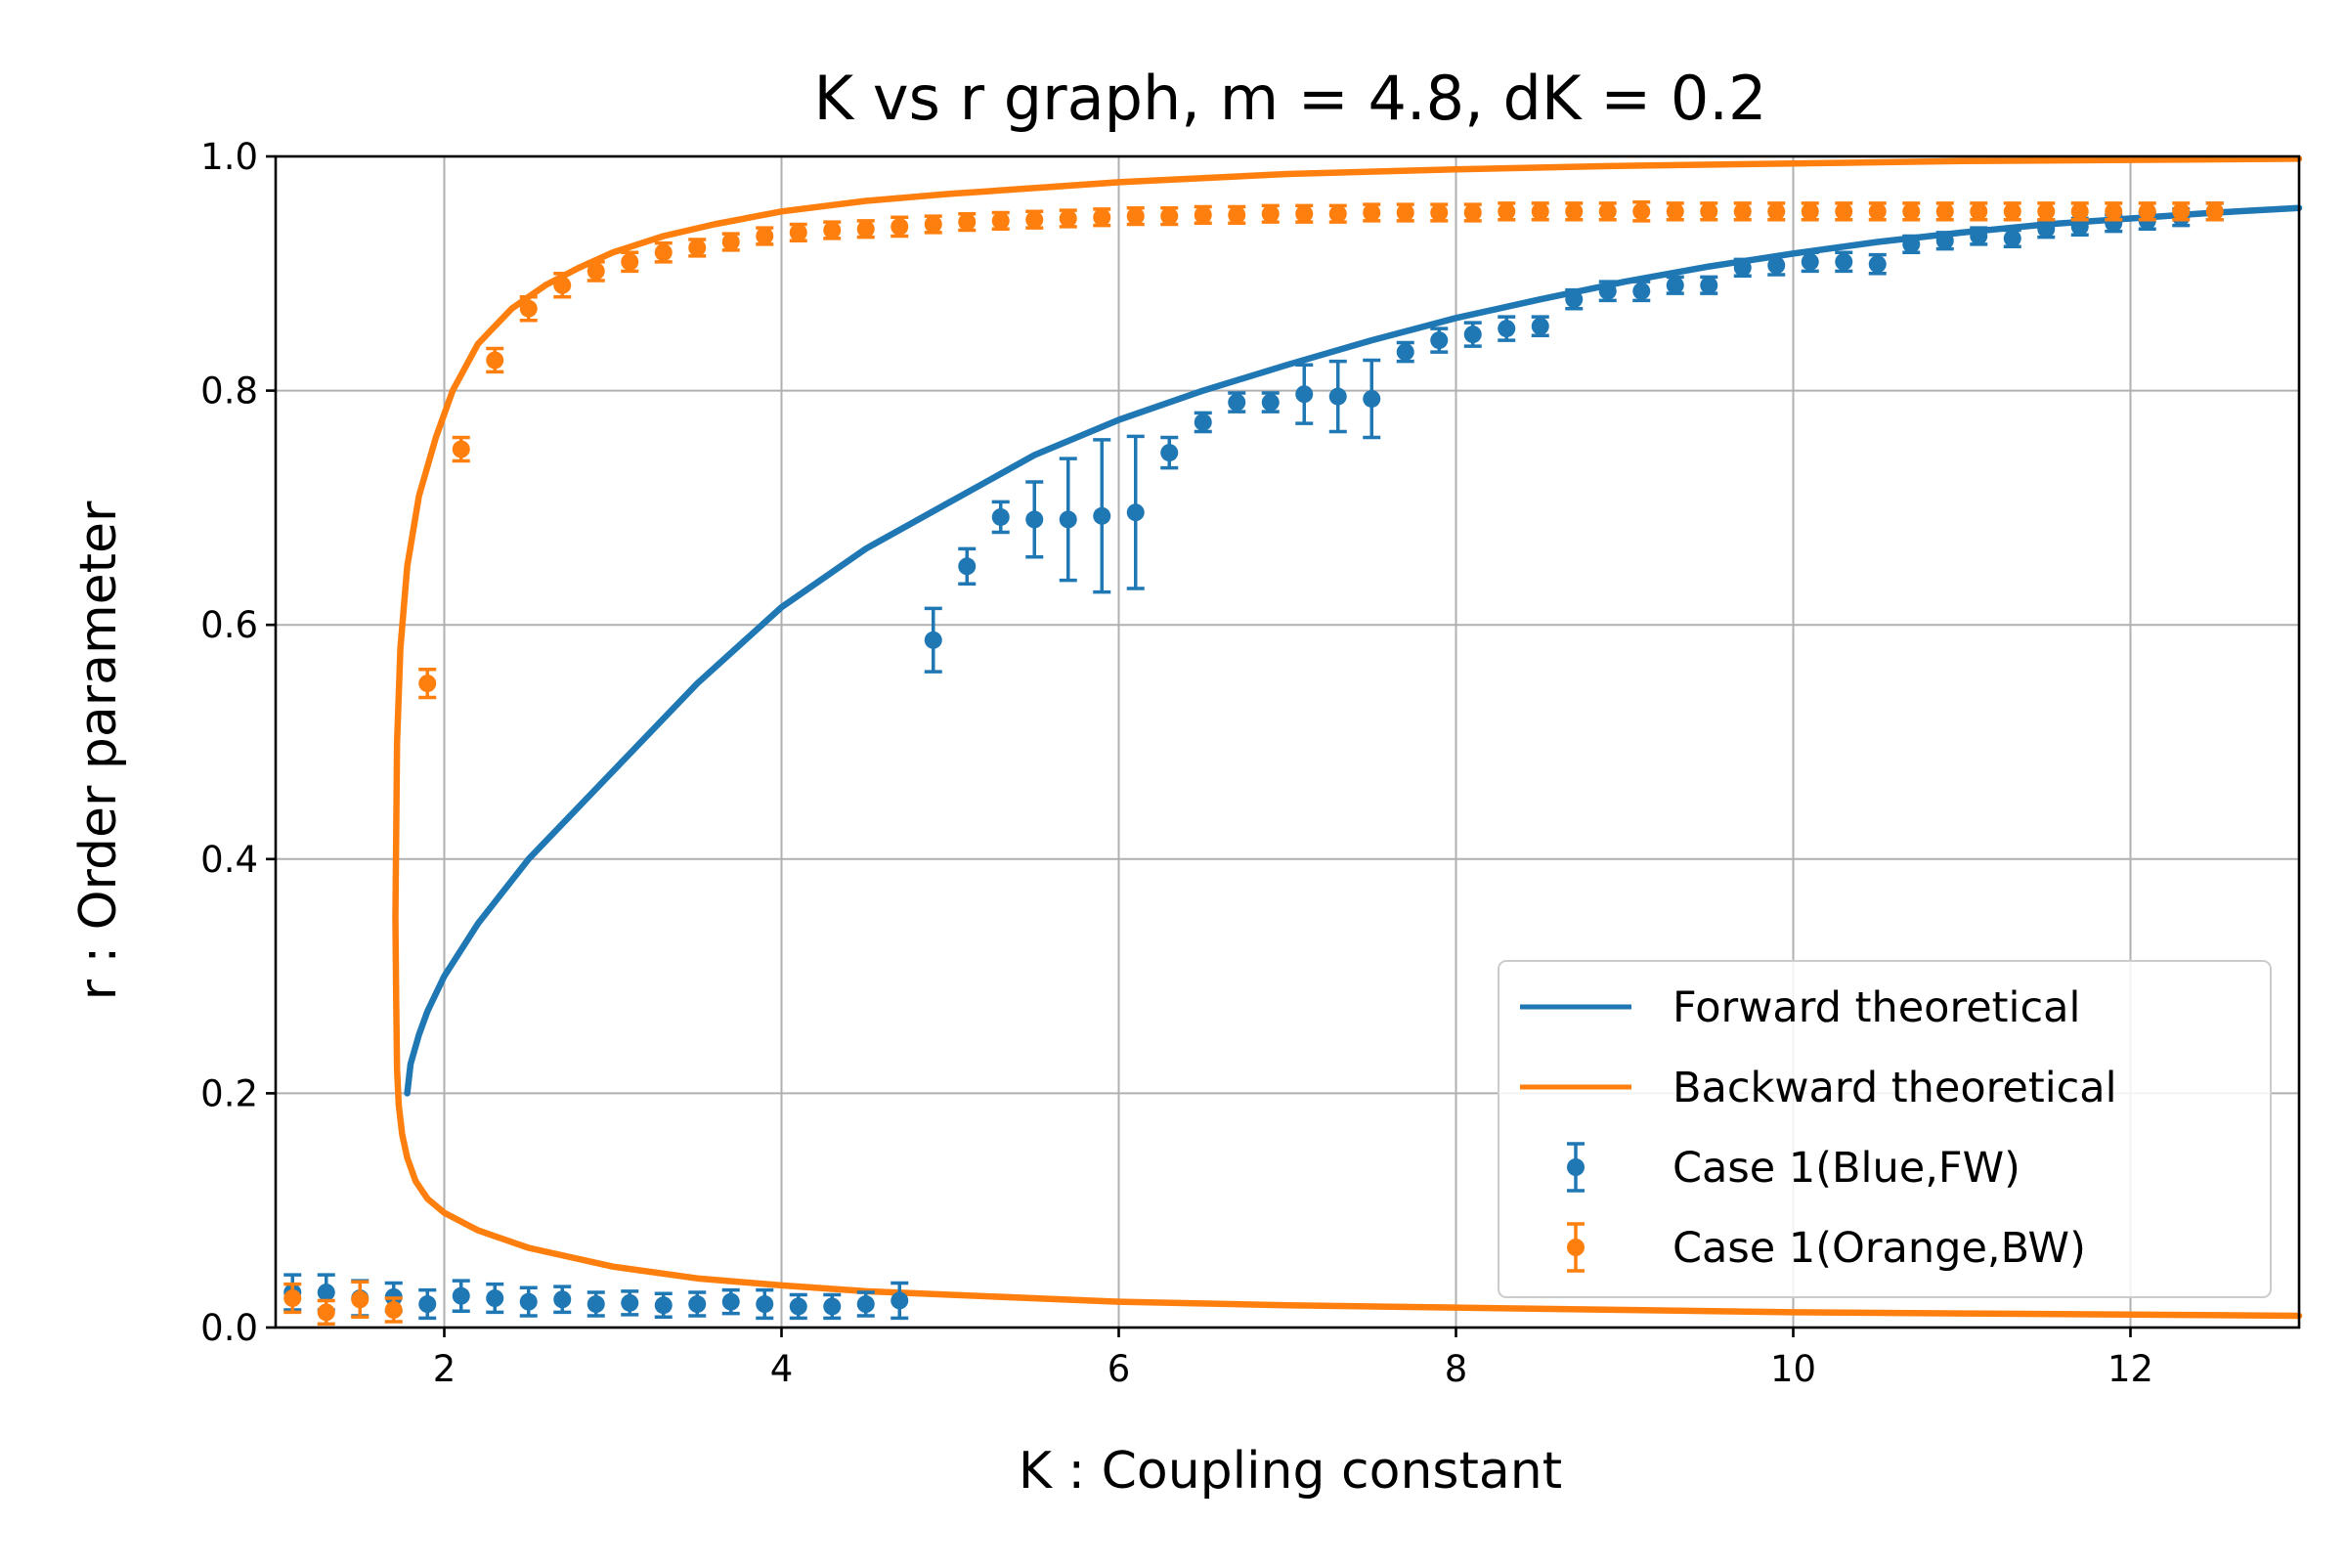  What do you see at coordinates (1895, 1088) in the screenshot?
I see `legend-entry-label: Backward theoretical` at bounding box center [1895, 1088].